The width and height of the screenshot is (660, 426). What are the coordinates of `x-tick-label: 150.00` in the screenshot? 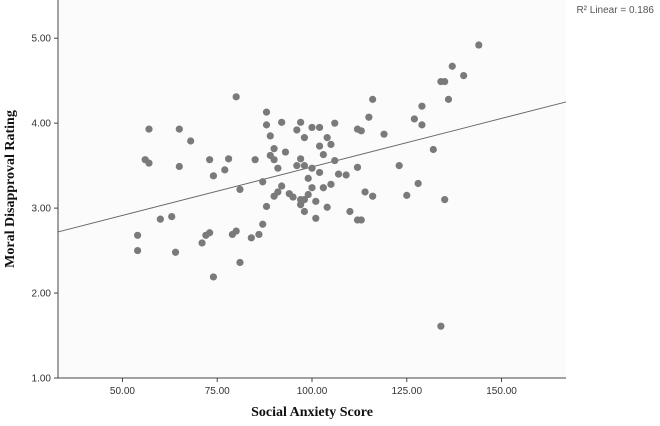 It's located at (501, 391).